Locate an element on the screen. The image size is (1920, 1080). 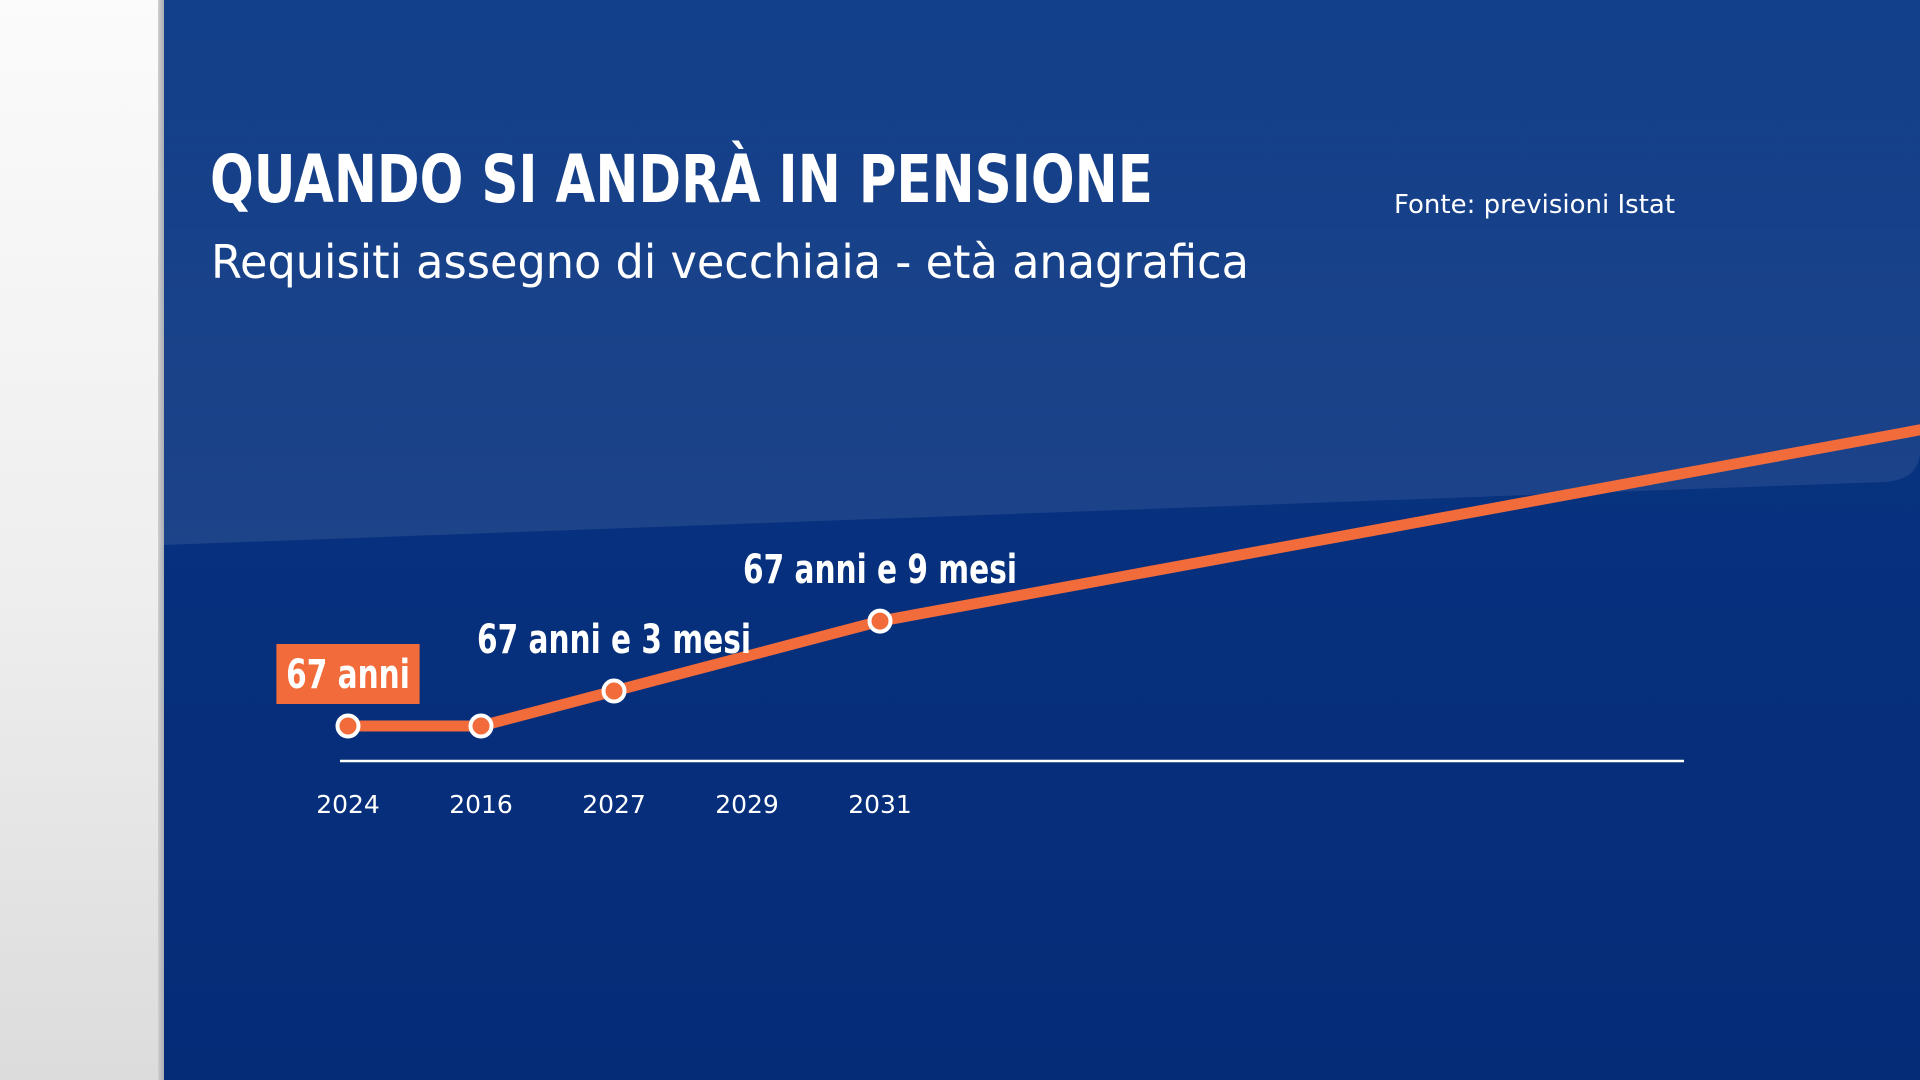
x-axis-ticks: 202420162027202920312051 is located at coordinates (614, 804).